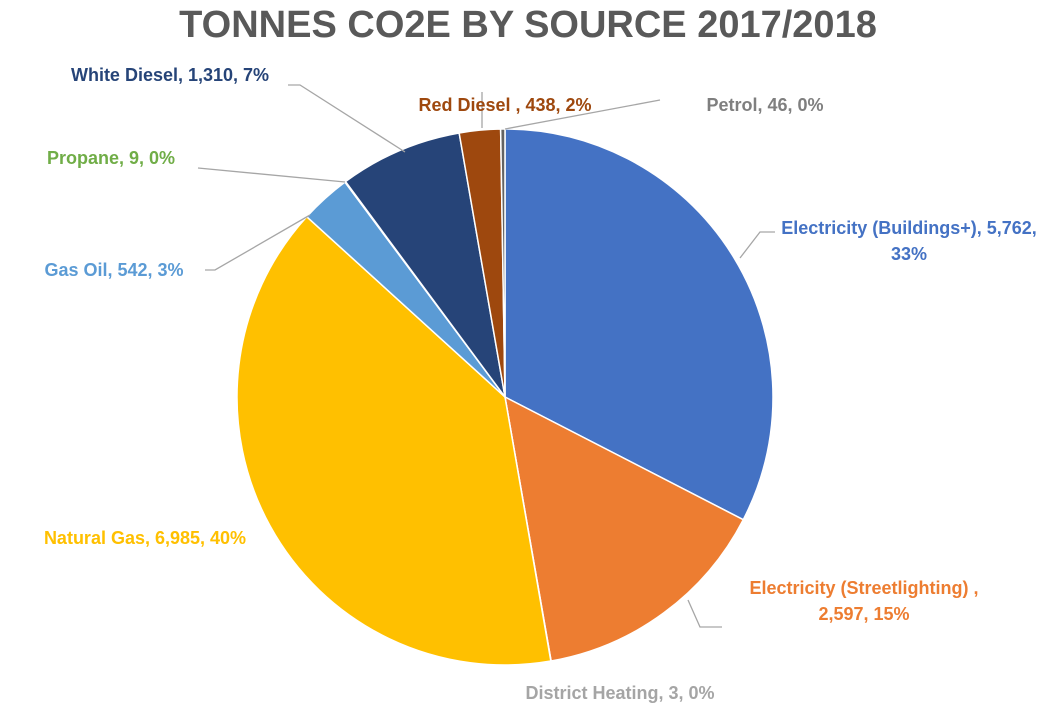 The height and width of the screenshot is (707, 1056). Describe the element at coordinates (620, 693) in the screenshot. I see `data-label: District Heating, 3, 0%` at that location.